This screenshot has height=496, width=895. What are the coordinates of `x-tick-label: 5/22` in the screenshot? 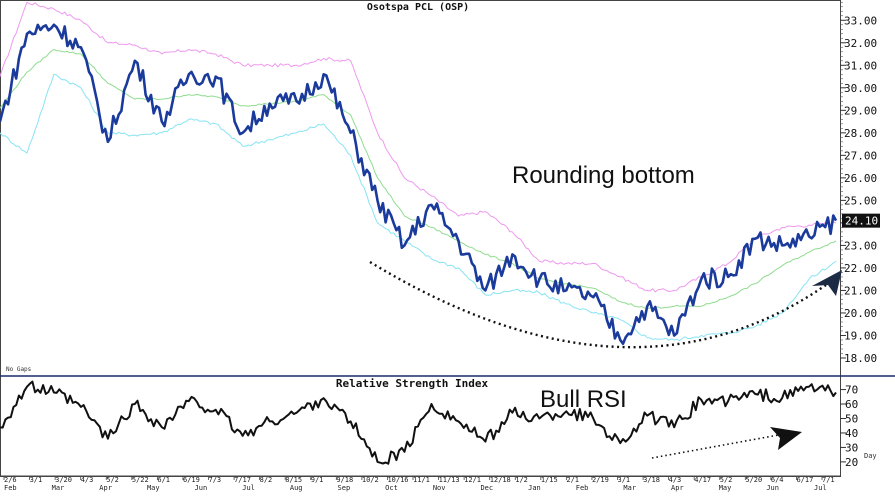 It's located at (140, 480).